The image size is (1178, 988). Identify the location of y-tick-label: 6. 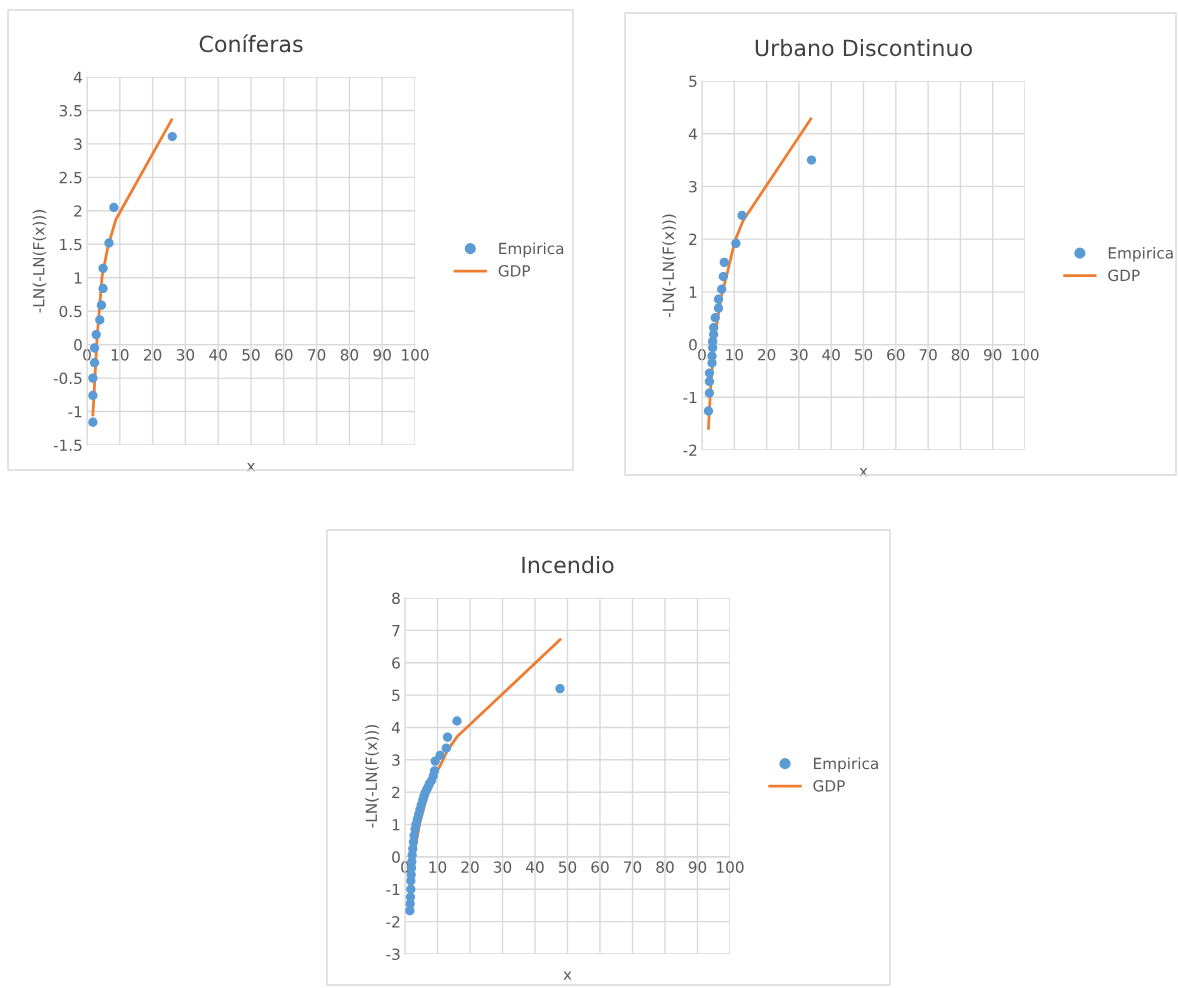
(396, 663).